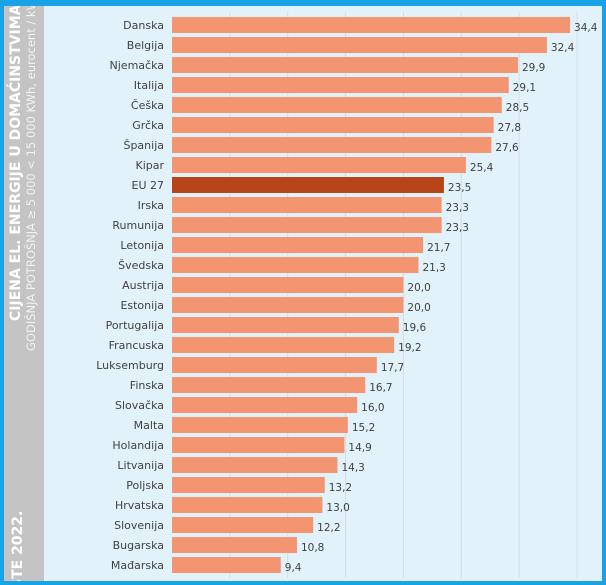  I want to click on data-label: 21,3, so click(433, 268).